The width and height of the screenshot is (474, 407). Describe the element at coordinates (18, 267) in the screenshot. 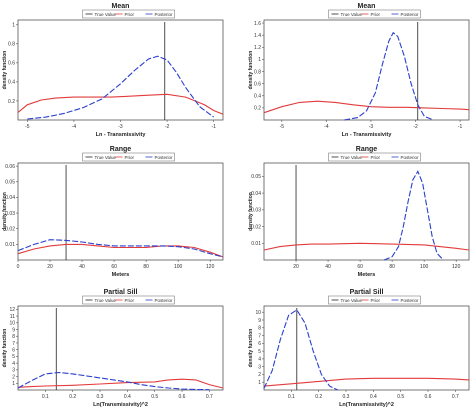

I see `x-tick-label: 0` at that location.